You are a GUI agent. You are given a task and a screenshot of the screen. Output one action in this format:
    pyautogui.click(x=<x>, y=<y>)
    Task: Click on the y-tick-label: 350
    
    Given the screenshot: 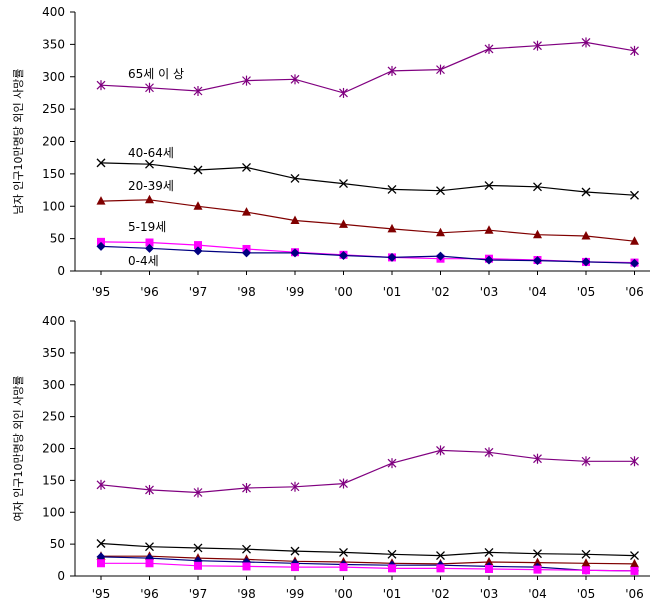 What is the action you would take?
    pyautogui.click(x=53, y=353)
    